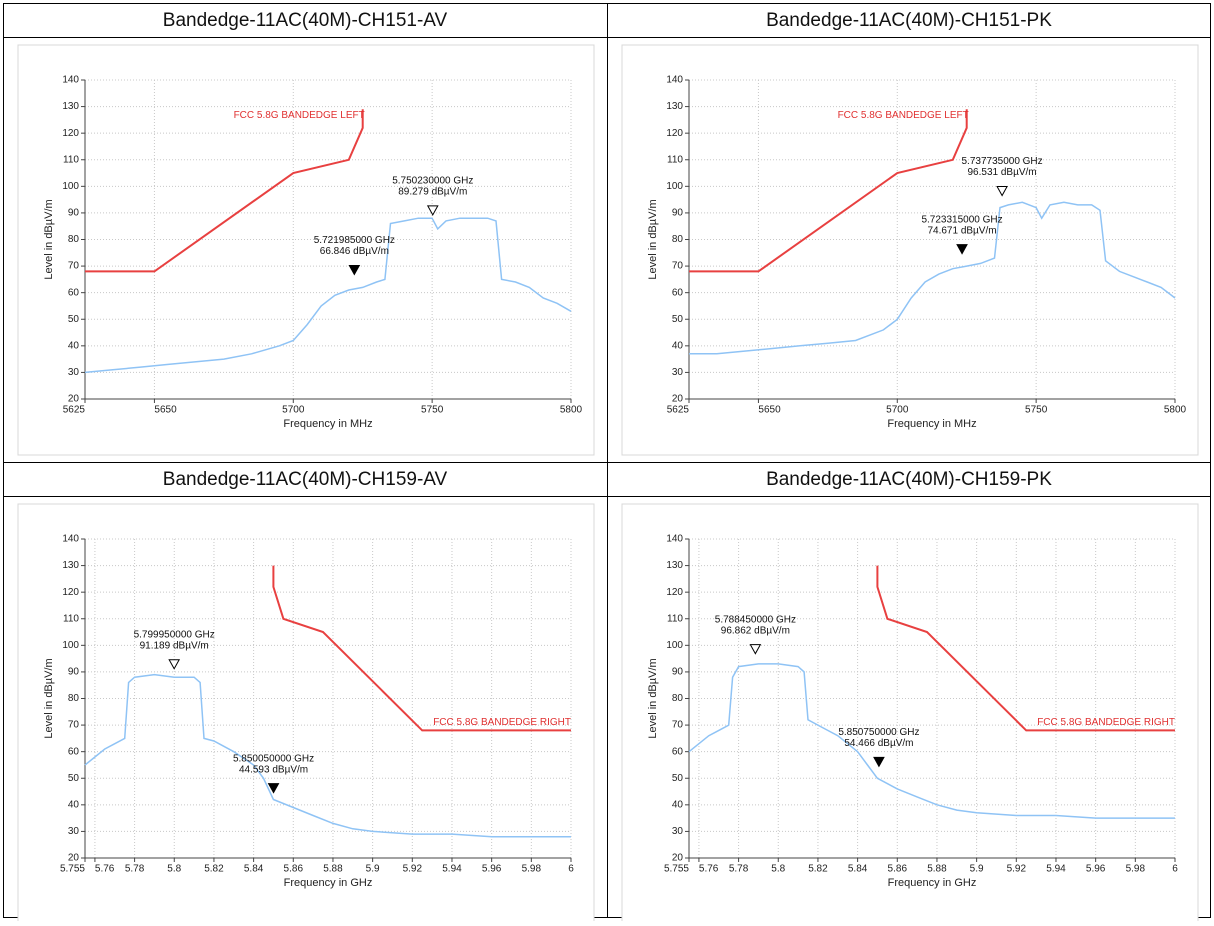 The image size is (1214, 926). I want to click on x-tick-label: 5700, so click(293, 410).